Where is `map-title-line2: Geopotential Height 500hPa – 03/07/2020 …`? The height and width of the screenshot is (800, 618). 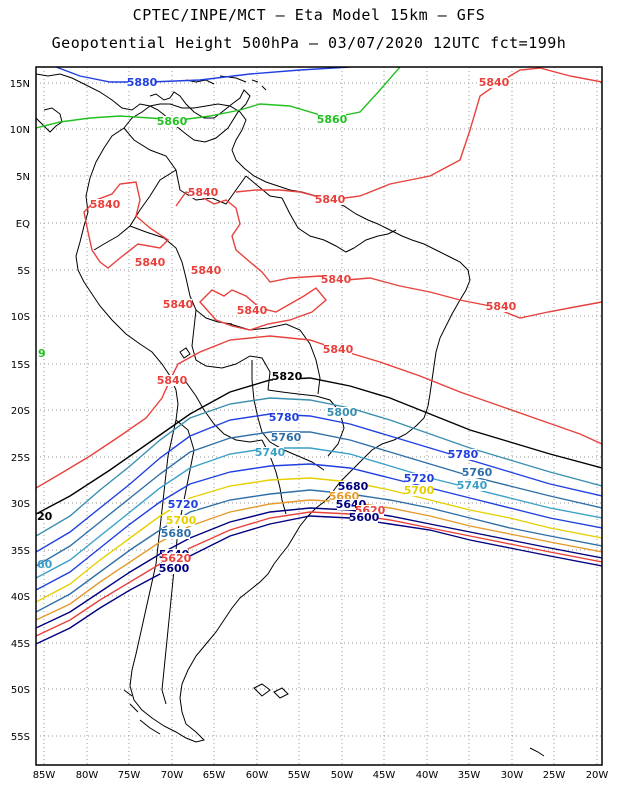 map-title-line2: Geopotential Height 500hPa – 03/07/2020 … is located at coordinates (309, 43).